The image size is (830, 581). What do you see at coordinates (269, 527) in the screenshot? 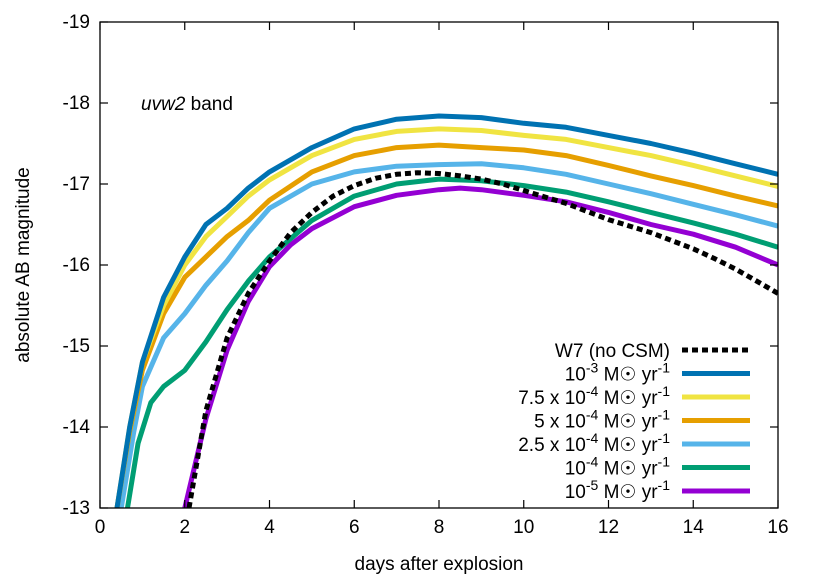
I see `x-tick-label: 4` at bounding box center [269, 527].